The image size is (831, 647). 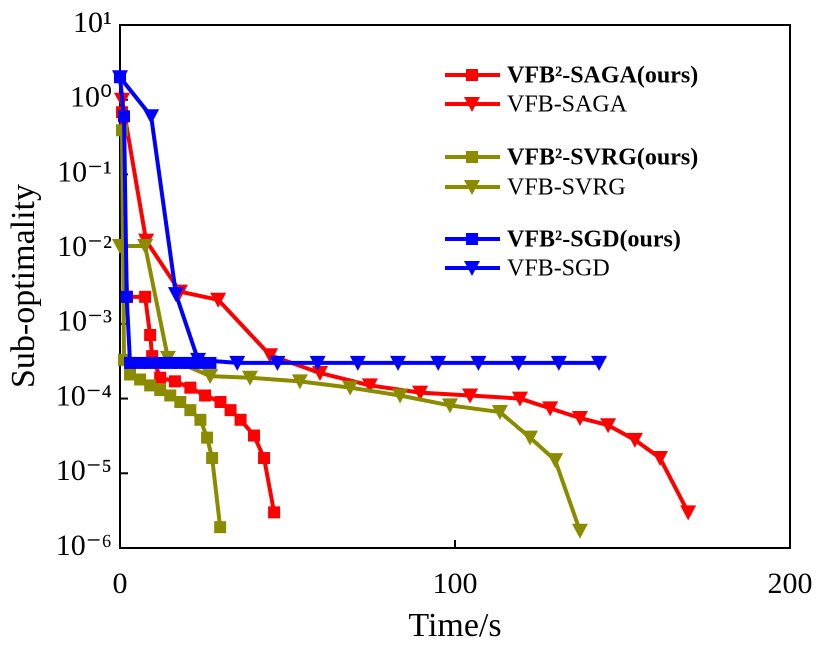 I want to click on legend-label: VFB²-SVRG(ours), so click(x=602, y=158).